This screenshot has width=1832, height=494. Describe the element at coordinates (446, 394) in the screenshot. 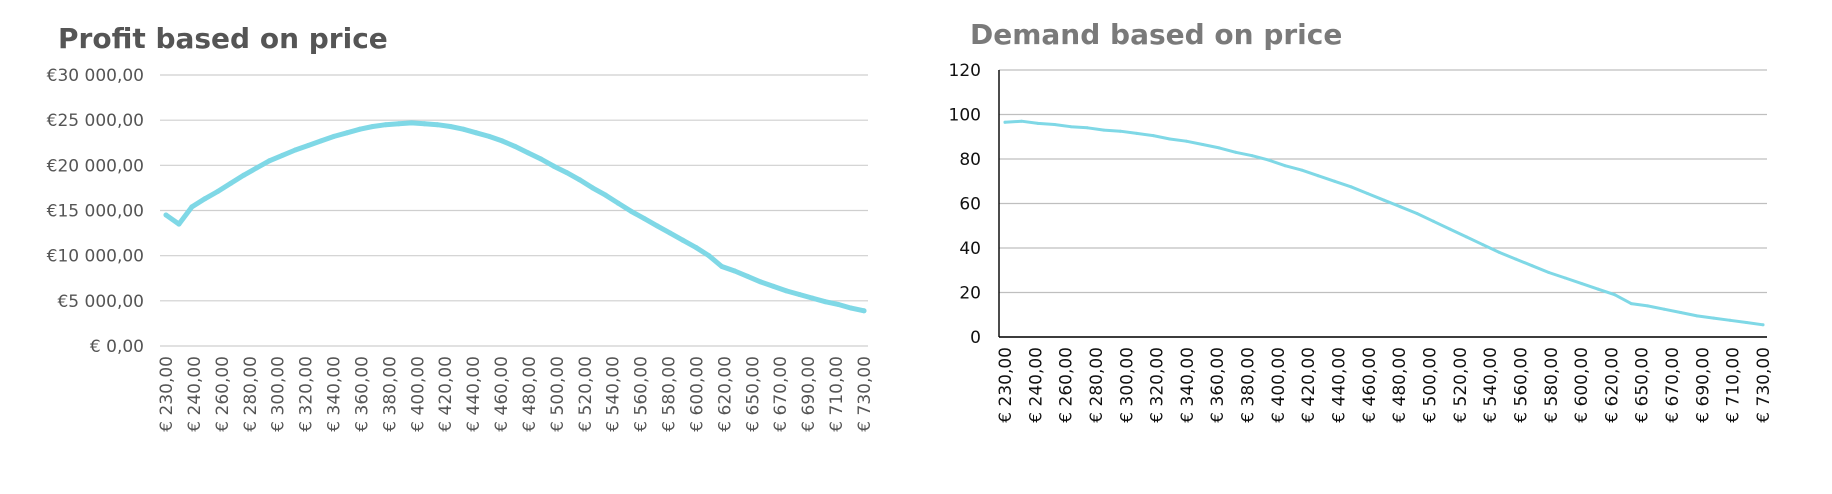

I see `x-tick-label: € 420,00` at that location.